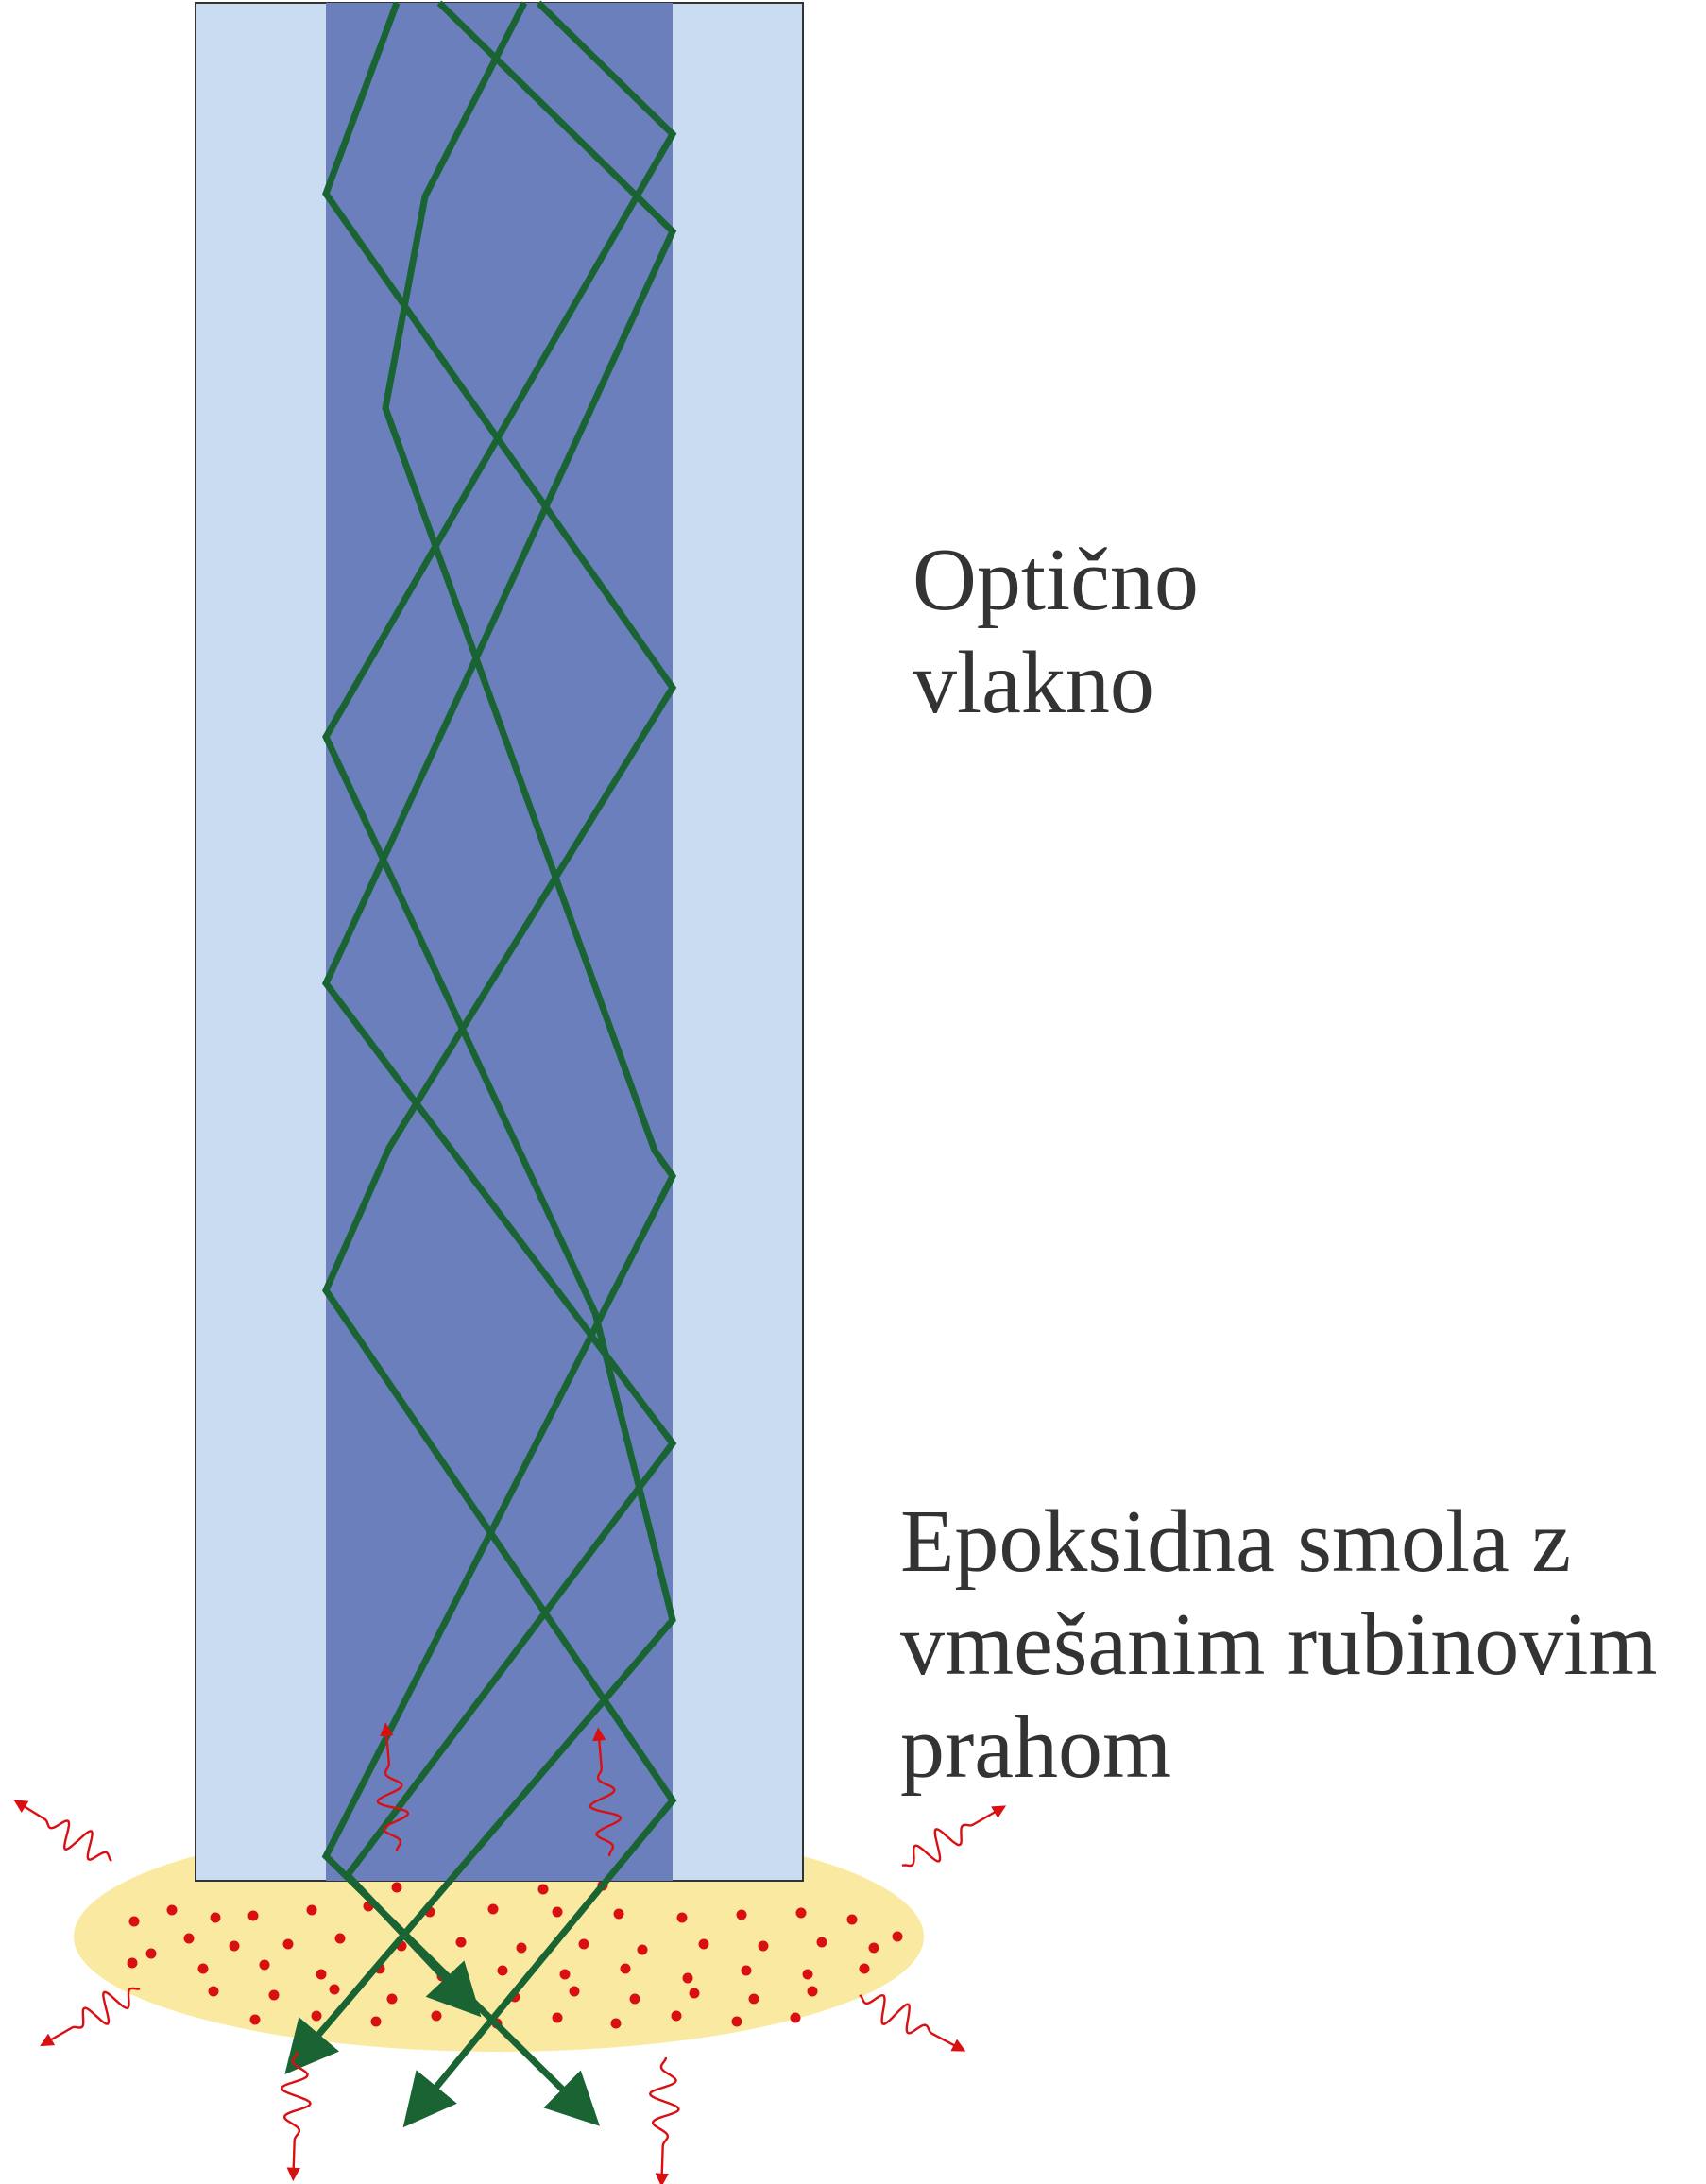 This screenshot has width=1706, height=2184. Describe the element at coordinates (1056, 580) in the screenshot. I see `fiber-label-line-1: Optično` at that location.